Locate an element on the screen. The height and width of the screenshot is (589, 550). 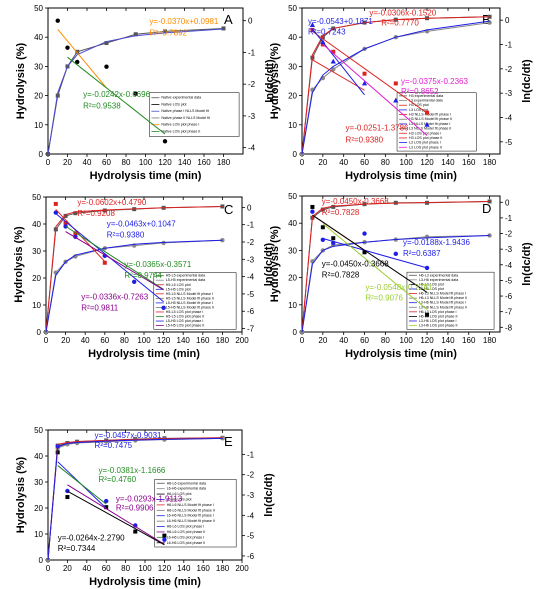
annotation: R²=0.9906 is located at coordinates (135, 508).